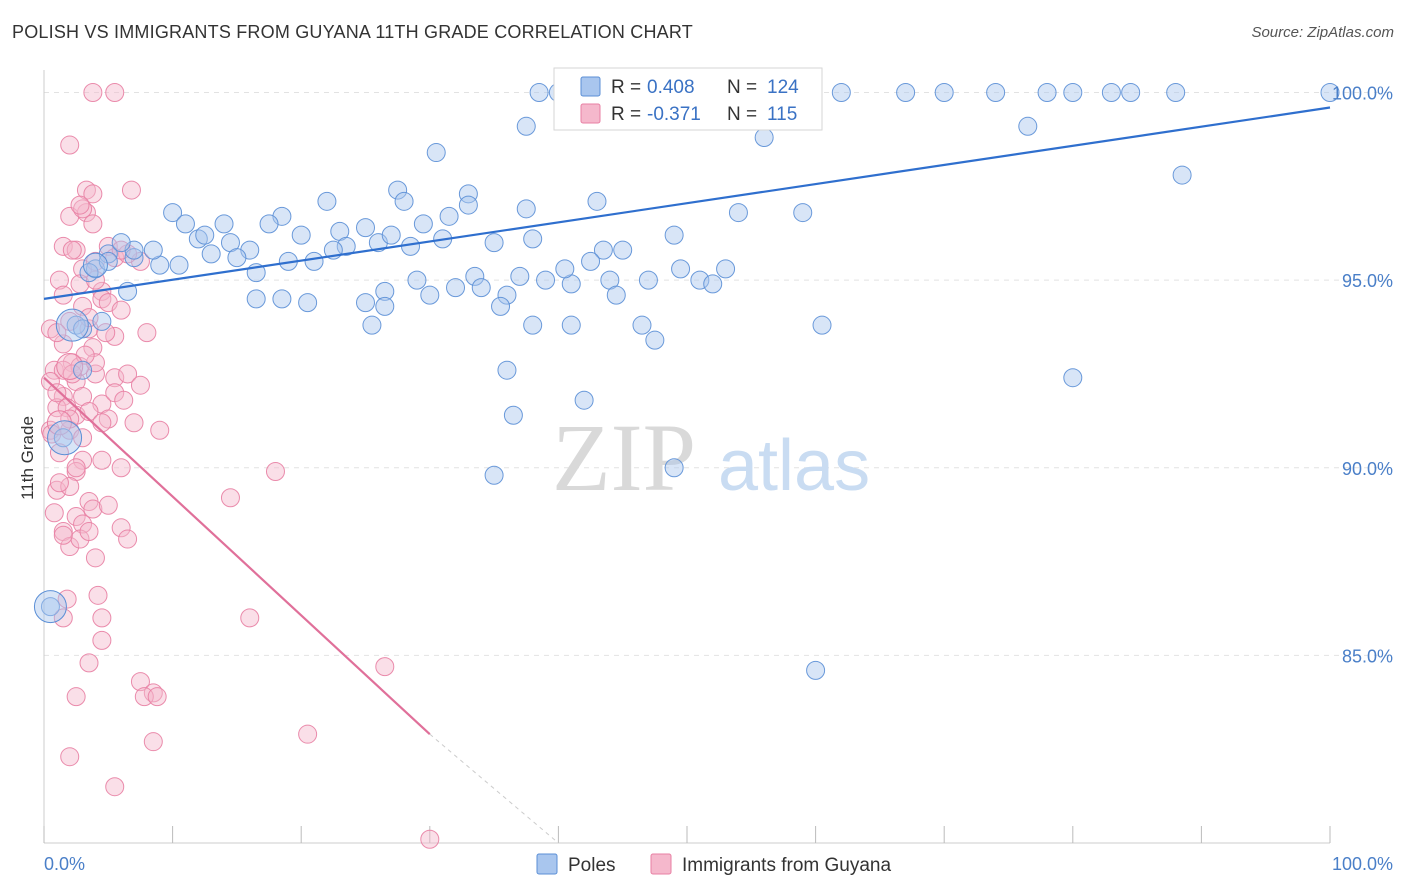 The image size is (1406, 892). Describe the element at coordinates (786, 865) in the screenshot. I see `bottom-legend-guyana: Immigrants from Guyana` at that location.